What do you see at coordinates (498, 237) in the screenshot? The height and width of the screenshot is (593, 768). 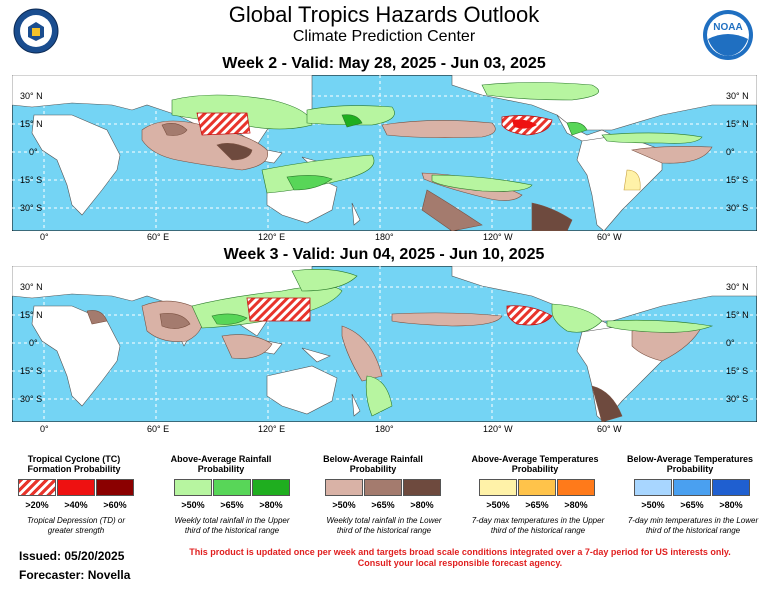 I see `w2-lon-4: 120° W` at bounding box center [498, 237].